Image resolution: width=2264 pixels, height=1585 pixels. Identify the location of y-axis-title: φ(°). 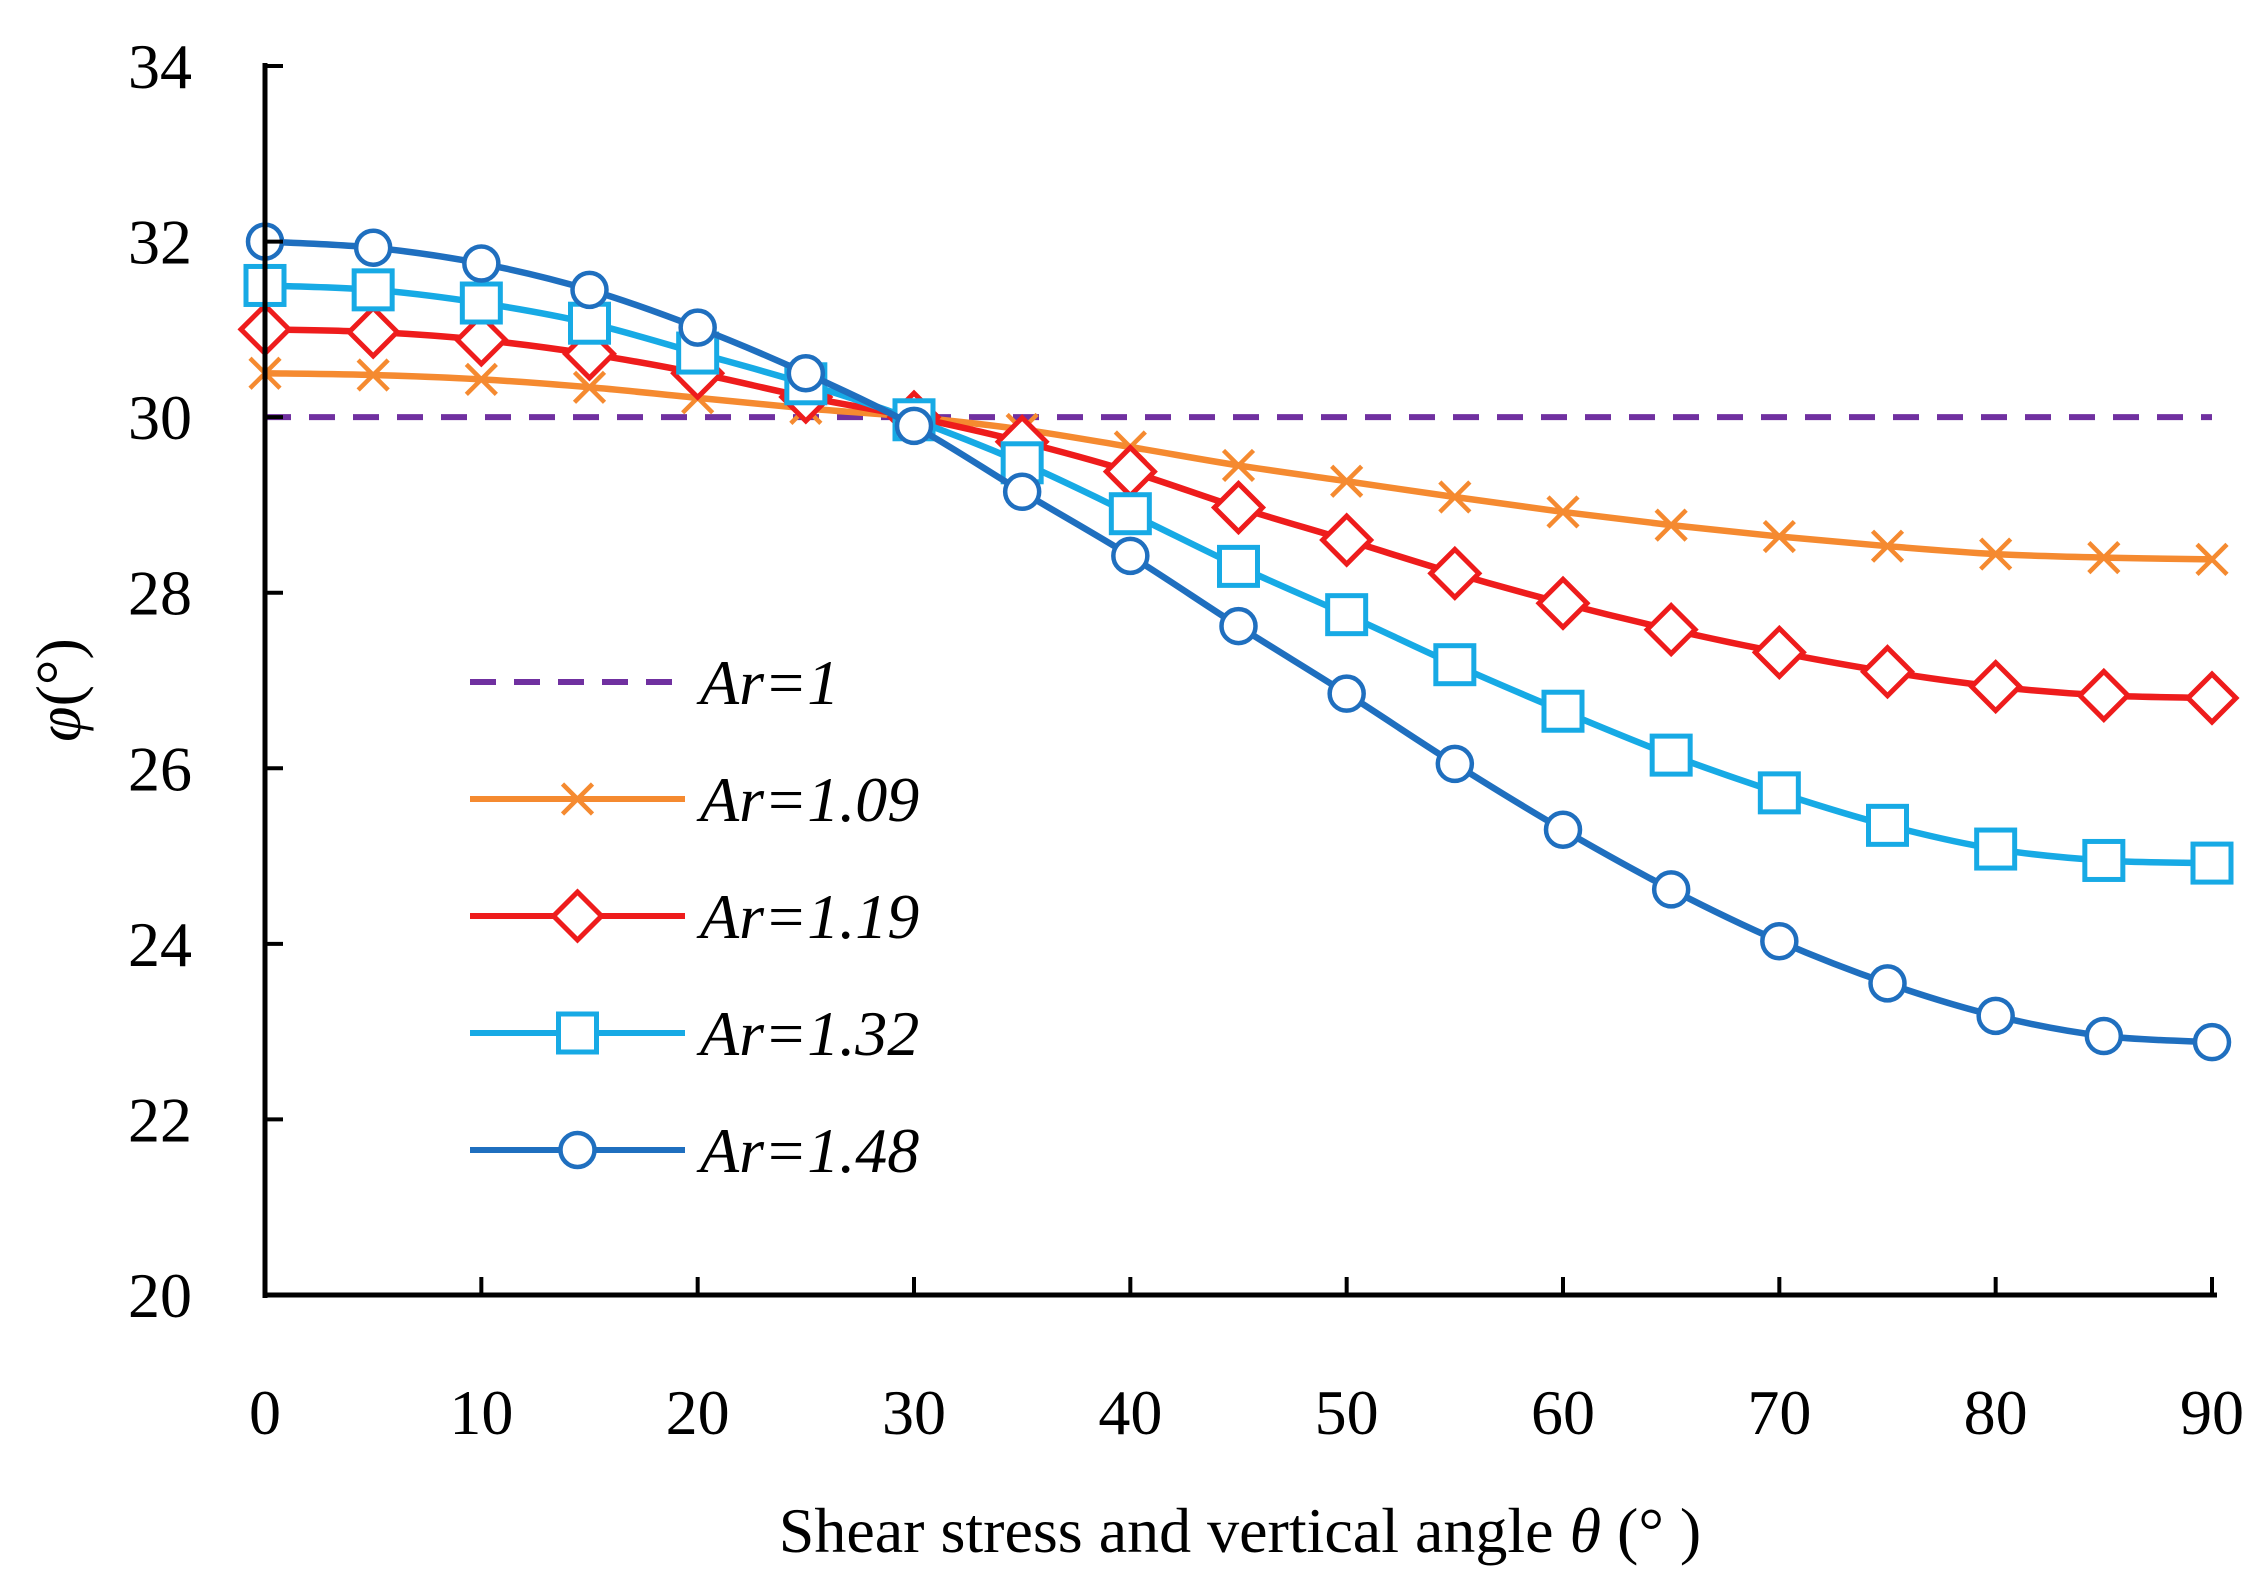
(58, 690).